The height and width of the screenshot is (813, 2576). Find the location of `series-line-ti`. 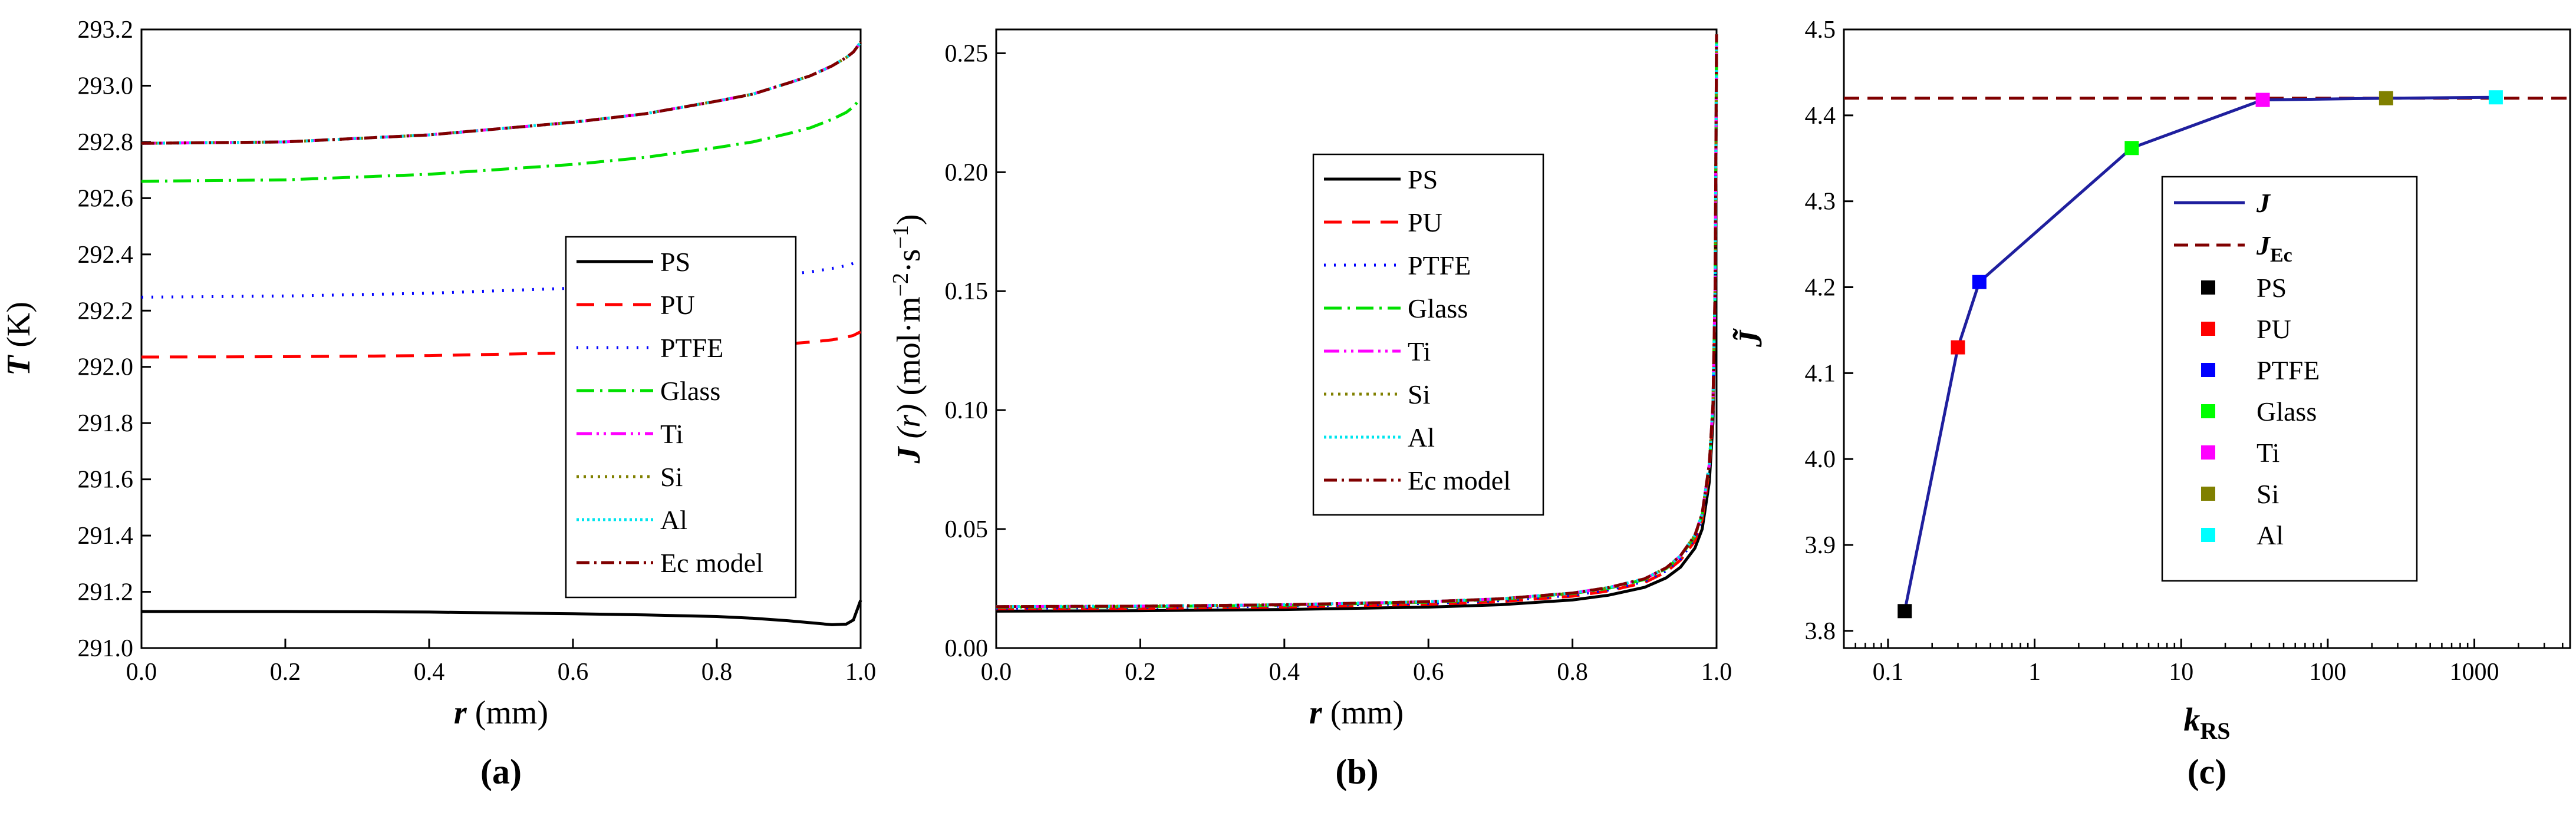

series-line-ti is located at coordinates (501, 93).